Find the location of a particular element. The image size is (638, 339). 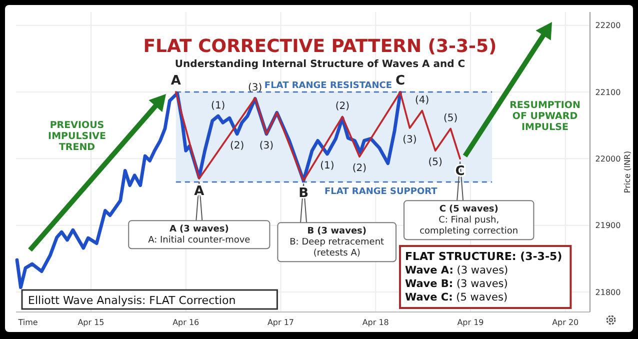

annotation: A (3 waves) A: Initial counter-move is located at coordinates (199, 235).